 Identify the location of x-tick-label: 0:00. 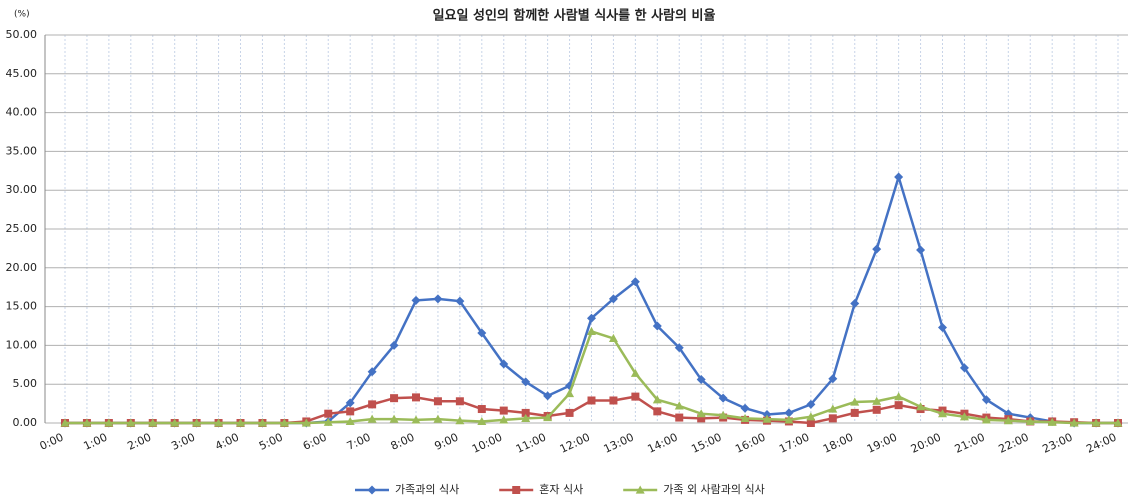
(52, 442).